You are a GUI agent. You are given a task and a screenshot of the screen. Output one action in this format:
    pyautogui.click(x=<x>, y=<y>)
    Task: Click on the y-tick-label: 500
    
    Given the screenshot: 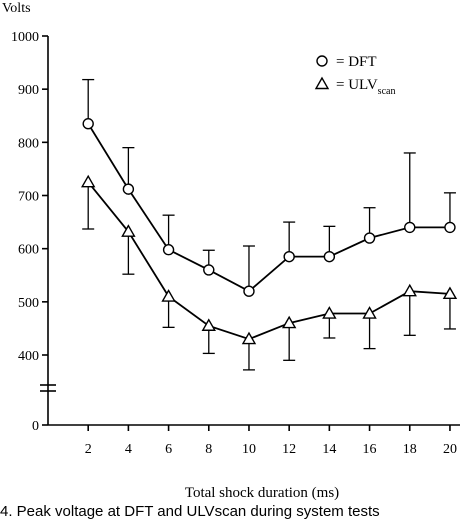 What is the action you would take?
    pyautogui.click(x=28, y=303)
    